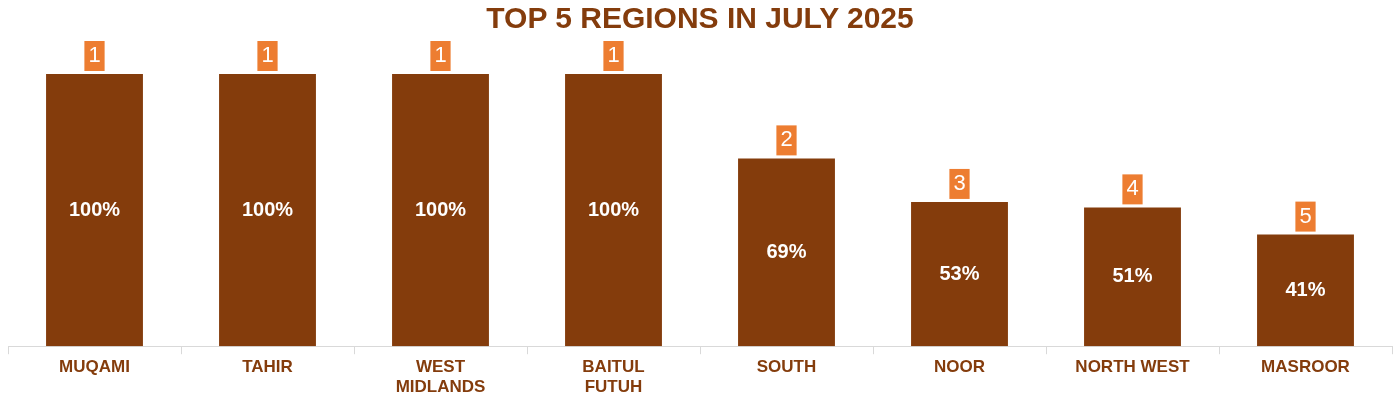  I want to click on x-tick-label: WEST MIDLANDS, so click(440, 377).